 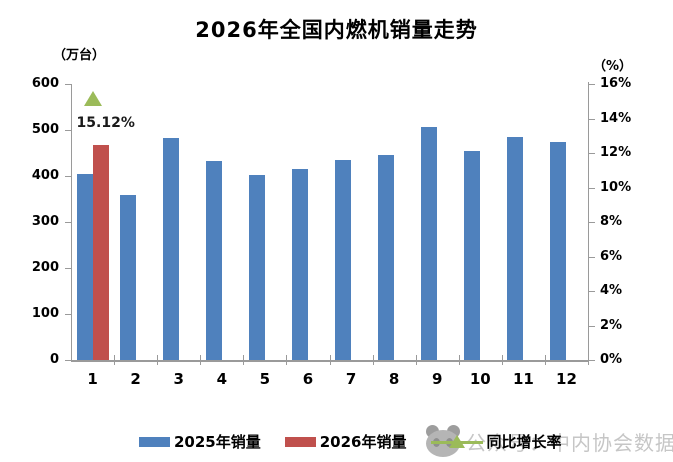 What do you see at coordinates (71, 222) in the screenshot?
I see `left-axis-line` at bounding box center [71, 222].